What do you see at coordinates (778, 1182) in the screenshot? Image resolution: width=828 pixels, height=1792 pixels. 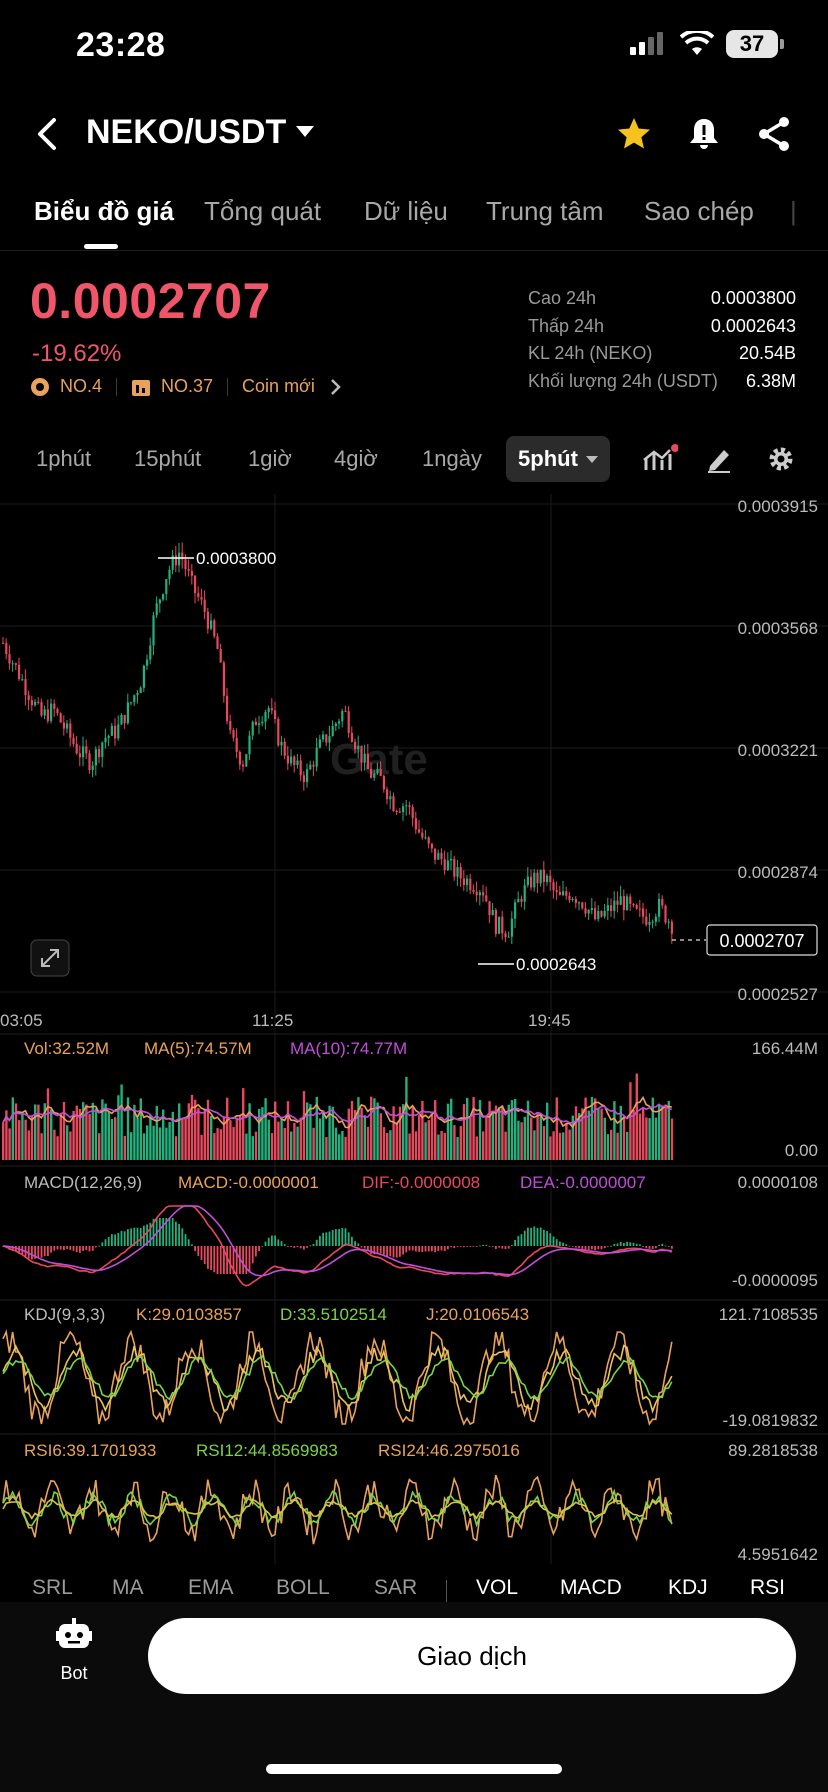 I see `macd-top-label: 0.0000108` at bounding box center [778, 1182].